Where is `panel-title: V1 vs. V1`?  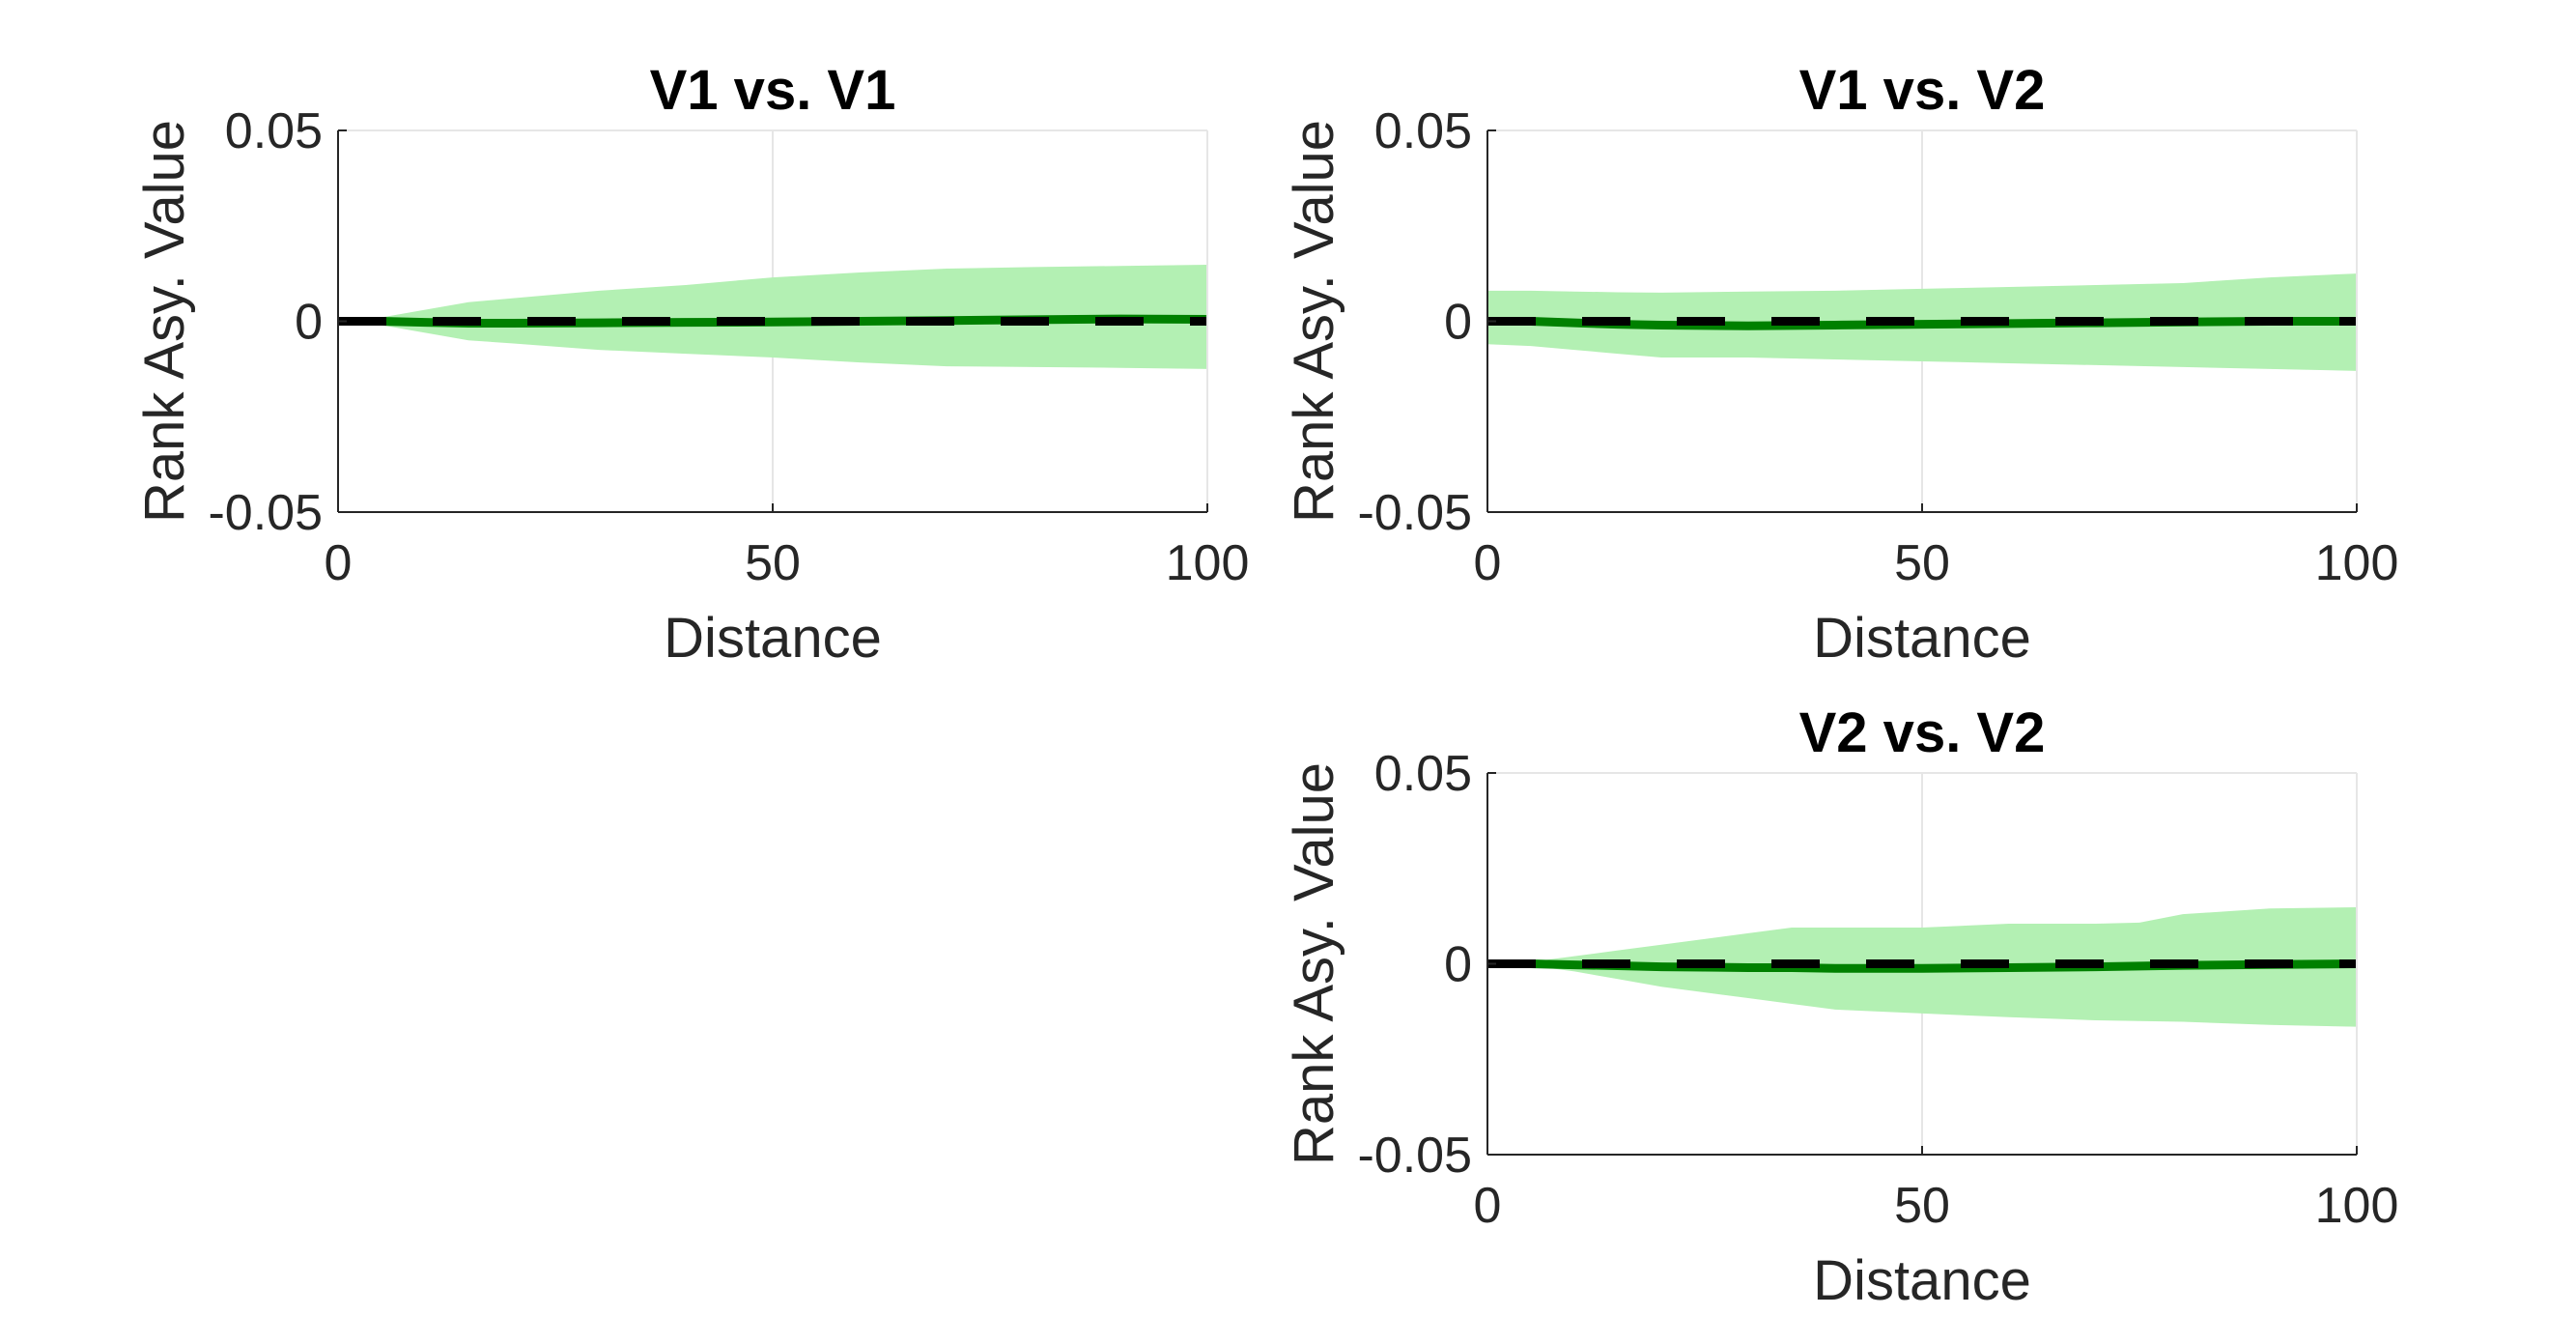
panel-title: V1 vs. V1 is located at coordinates (773, 90).